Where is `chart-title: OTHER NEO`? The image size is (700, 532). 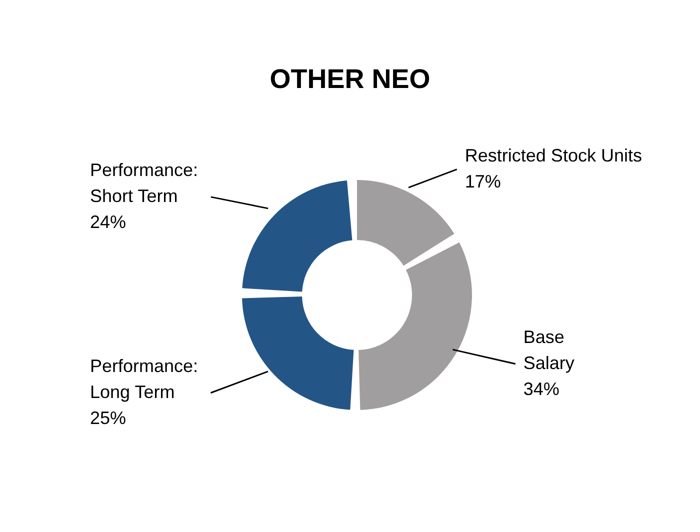 chart-title: OTHER NEO is located at coordinates (350, 79).